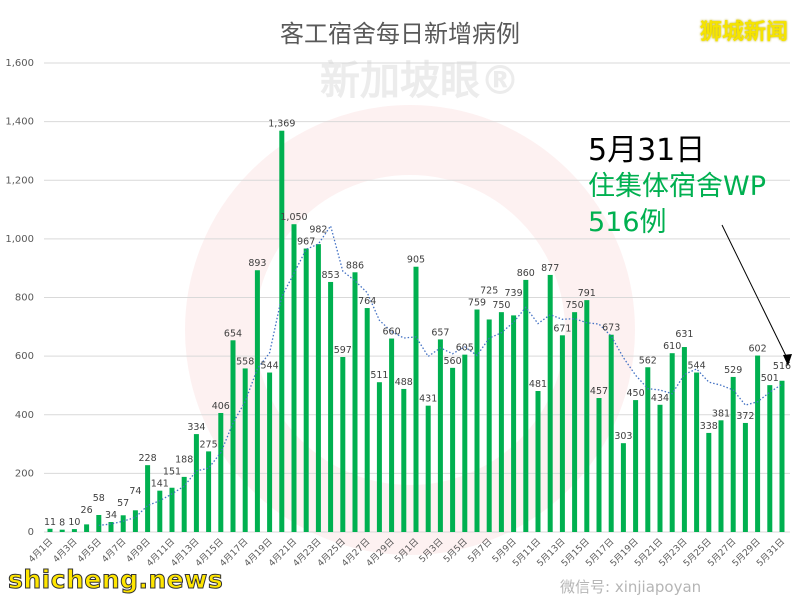 The image size is (800, 600). Describe the element at coordinates (526, 273) in the screenshot. I see `data-label: 860` at that location.